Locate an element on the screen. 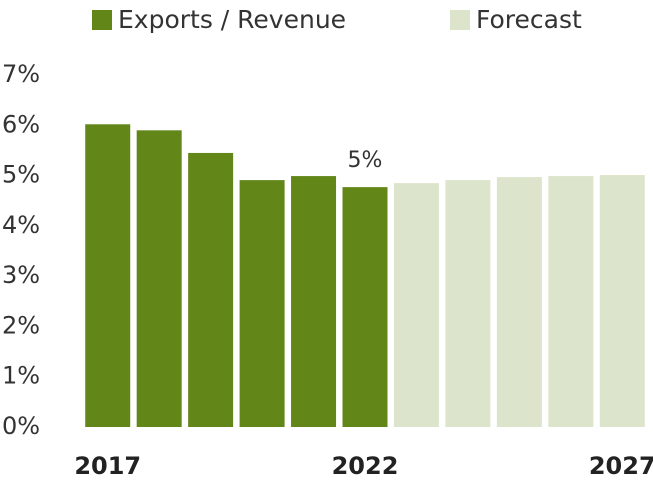  y-tick-label: 5% is located at coordinates (21, 175).